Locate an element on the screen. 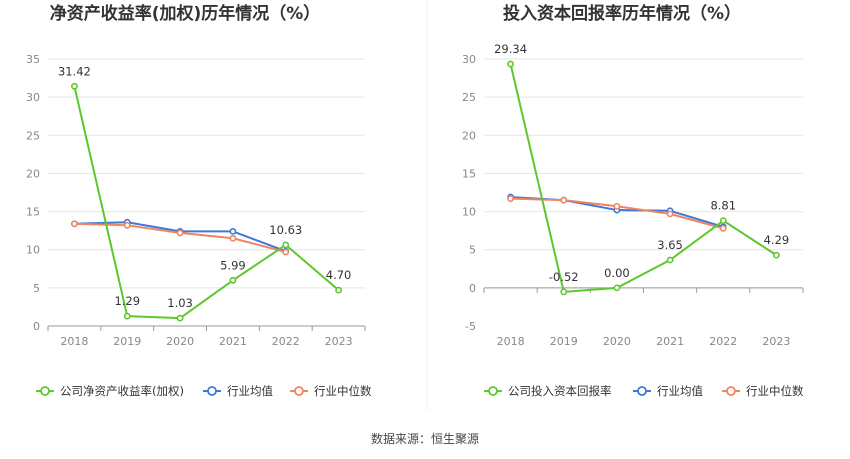 Image resolution: width=850 pixels, height=459 pixels. legend-label: 公司净资产收益率(加权) is located at coordinates (122, 391).